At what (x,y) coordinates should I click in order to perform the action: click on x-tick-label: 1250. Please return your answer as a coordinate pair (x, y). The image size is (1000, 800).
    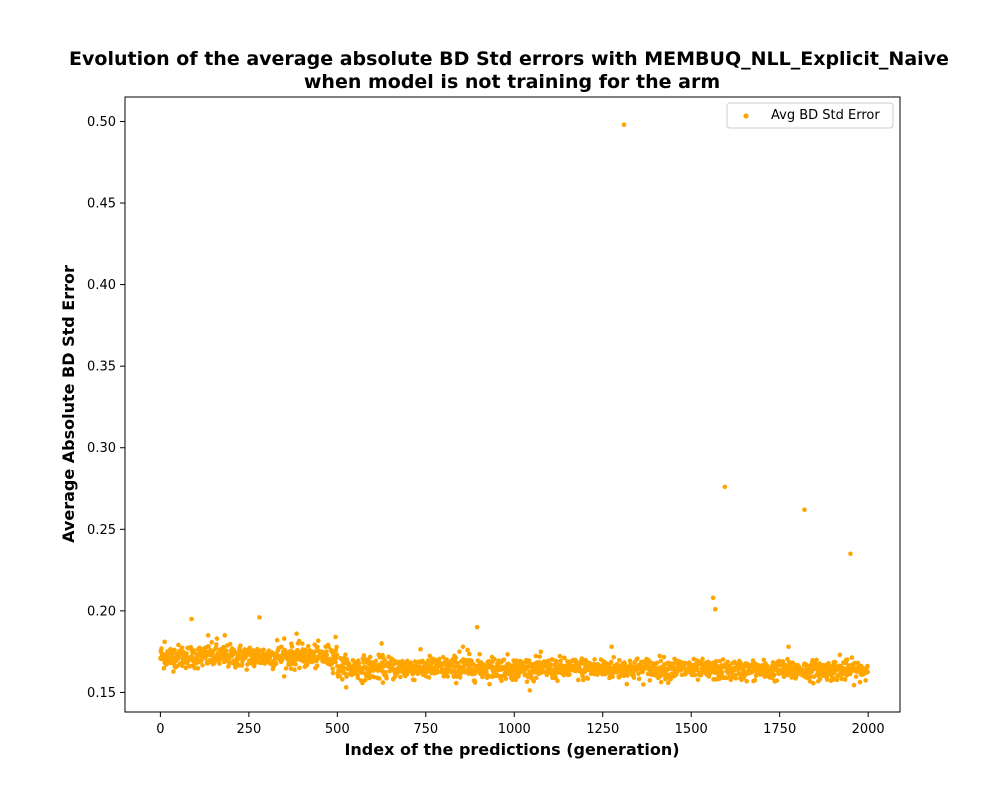
    Looking at the image, I should click on (602, 729).